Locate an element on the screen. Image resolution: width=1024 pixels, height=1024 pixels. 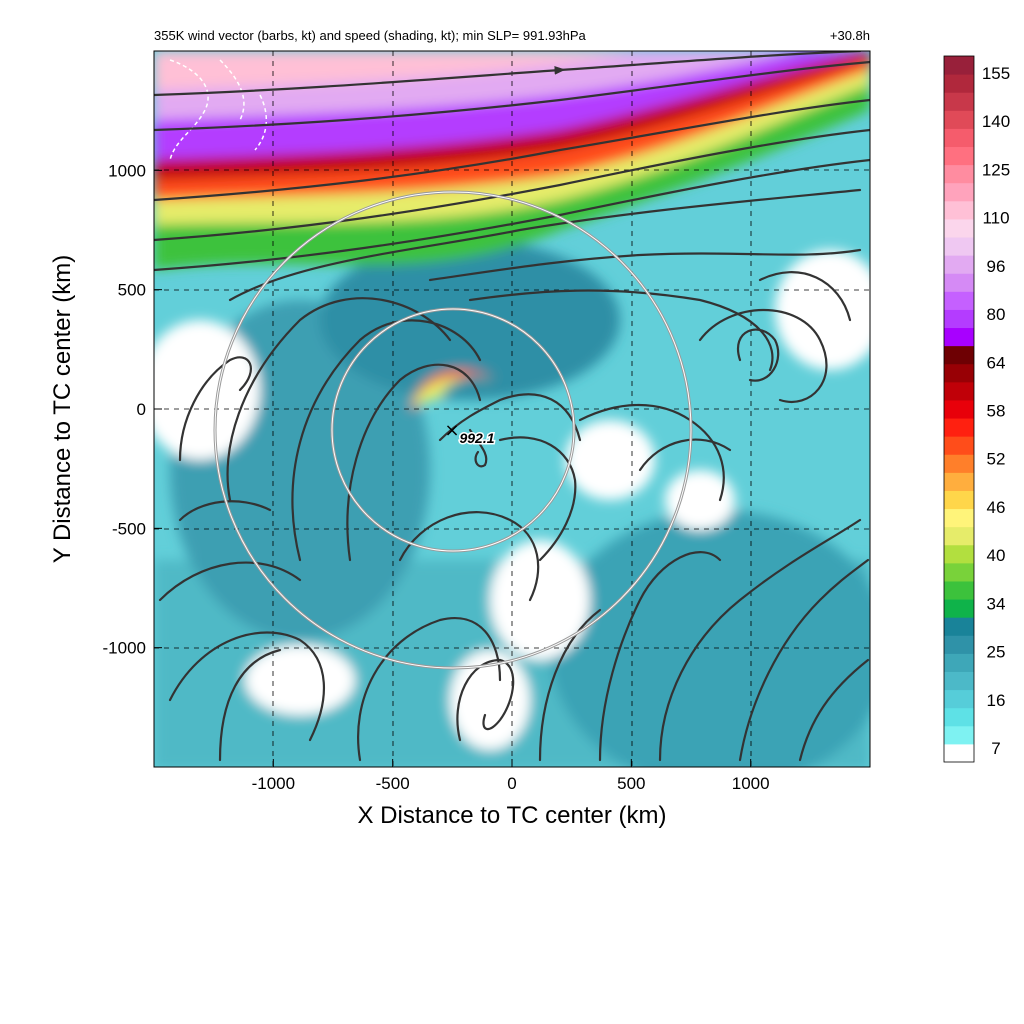
tc-center-marker: × is located at coordinates (451, 430).